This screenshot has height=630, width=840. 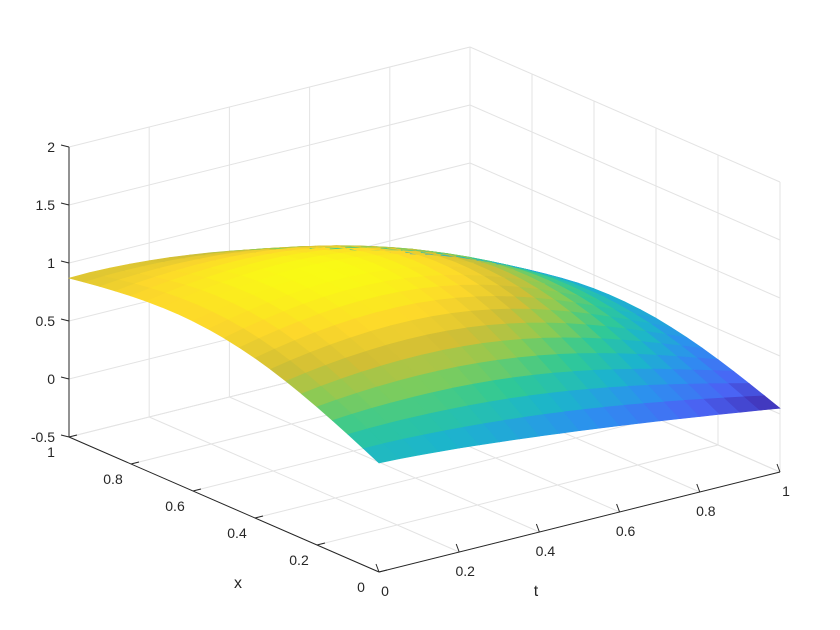 I want to click on x-axis-line, so click(x=224, y=504).